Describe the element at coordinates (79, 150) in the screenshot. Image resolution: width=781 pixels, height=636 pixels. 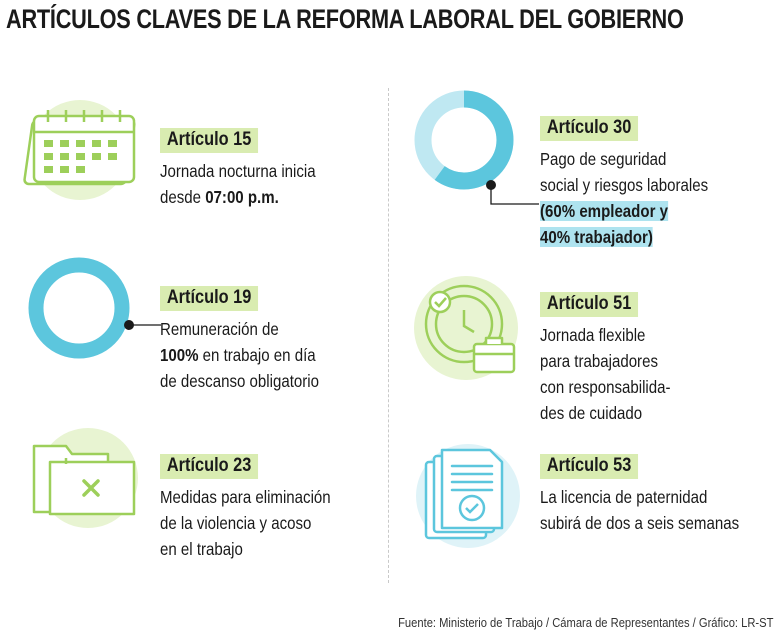
I see `calendar-icon` at that location.